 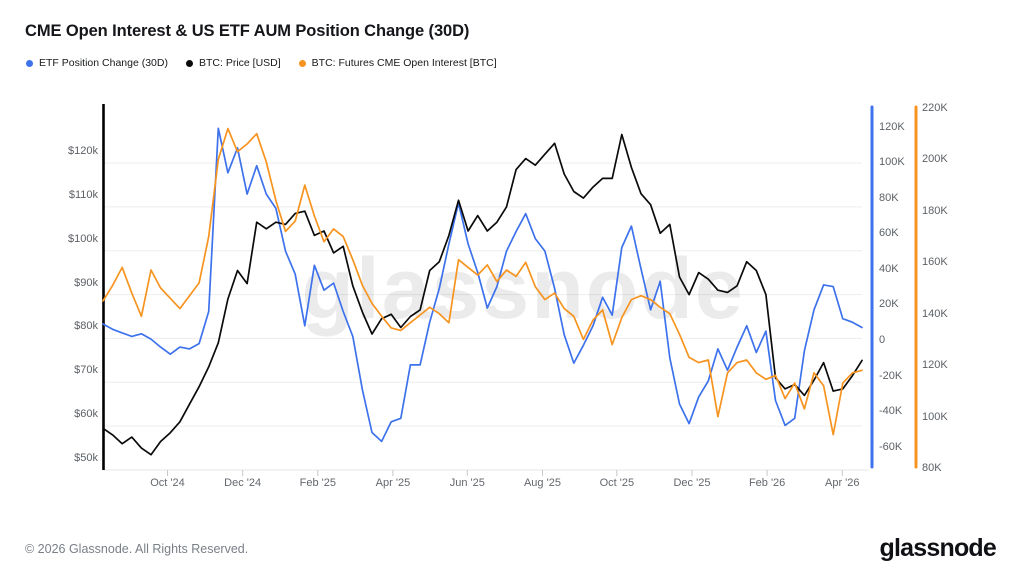 I want to click on legend-item-2: BTC: Futures CME Open Interest [BTC], so click(x=397, y=63).